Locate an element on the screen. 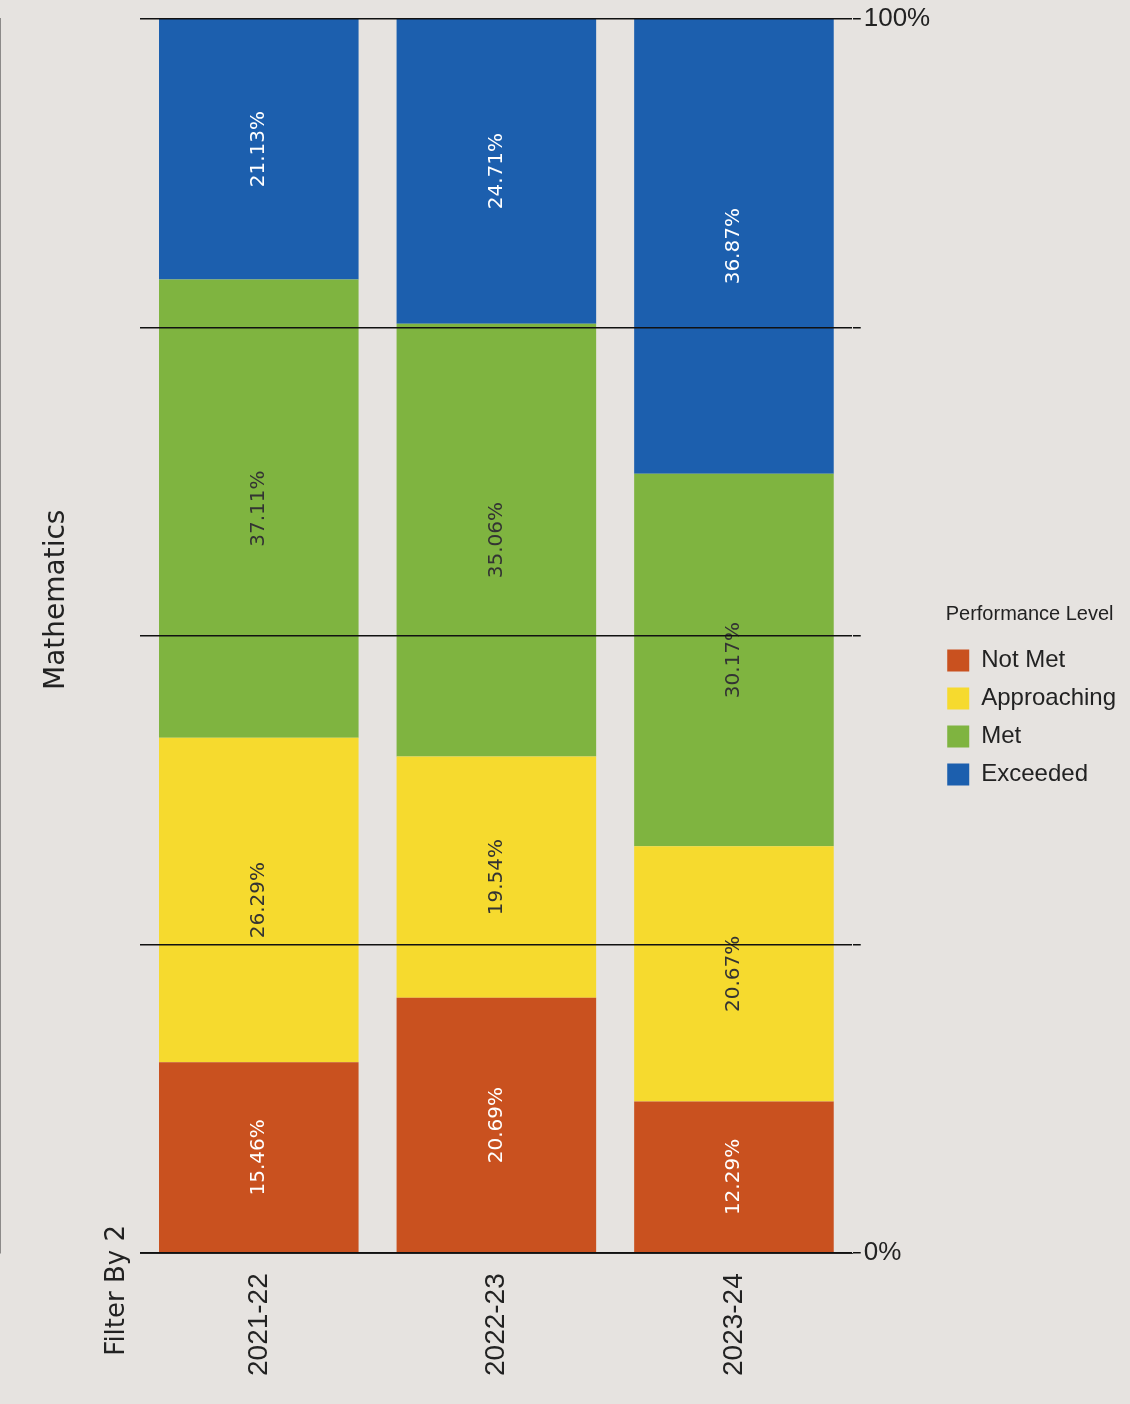 Image resolution: width=1130 pixels, height=1404 pixels. data-label: 35.06% is located at coordinates (494, 540).